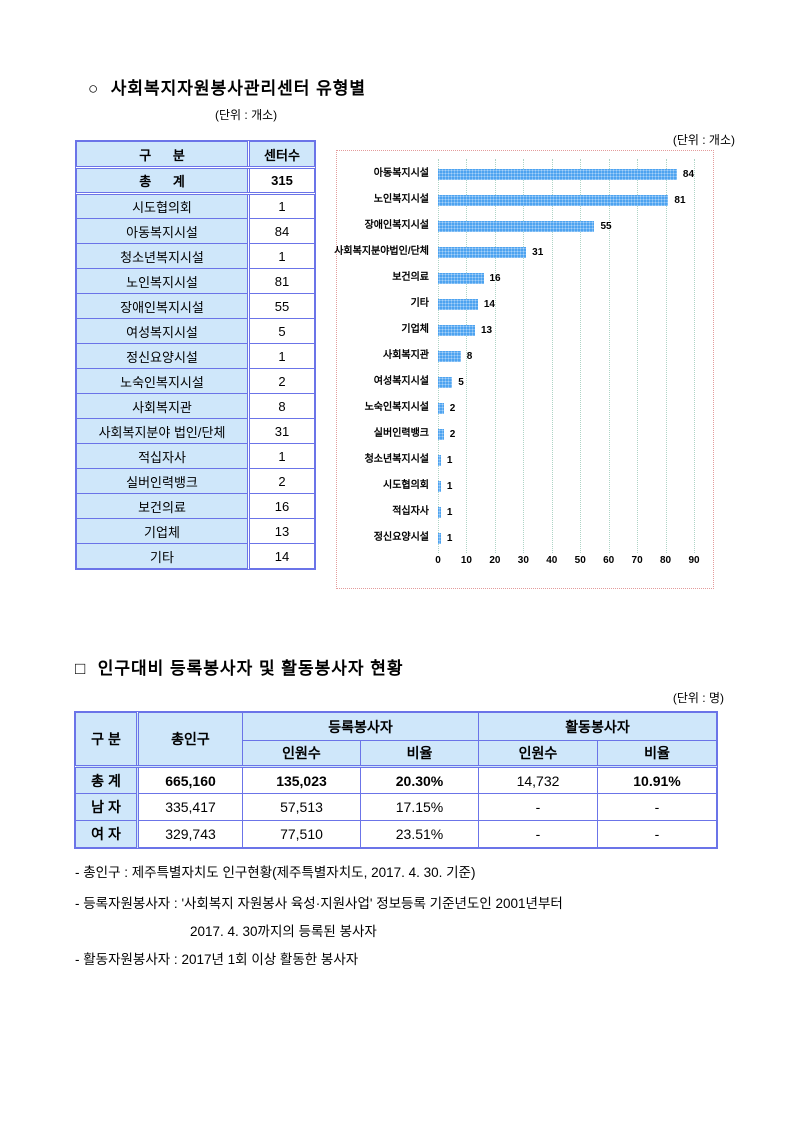  I want to click on chart-unit-label: (단위 : 개소), so click(703, 140).